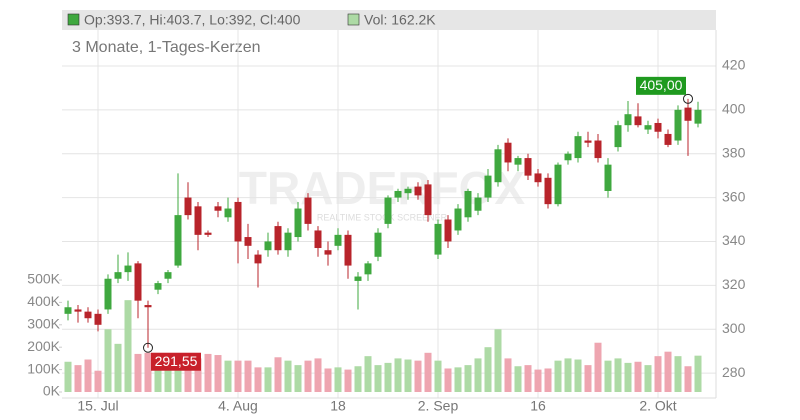 This screenshot has height=420, width=800. I want to click on volume-tick-label: 300K, so click(43, 324).